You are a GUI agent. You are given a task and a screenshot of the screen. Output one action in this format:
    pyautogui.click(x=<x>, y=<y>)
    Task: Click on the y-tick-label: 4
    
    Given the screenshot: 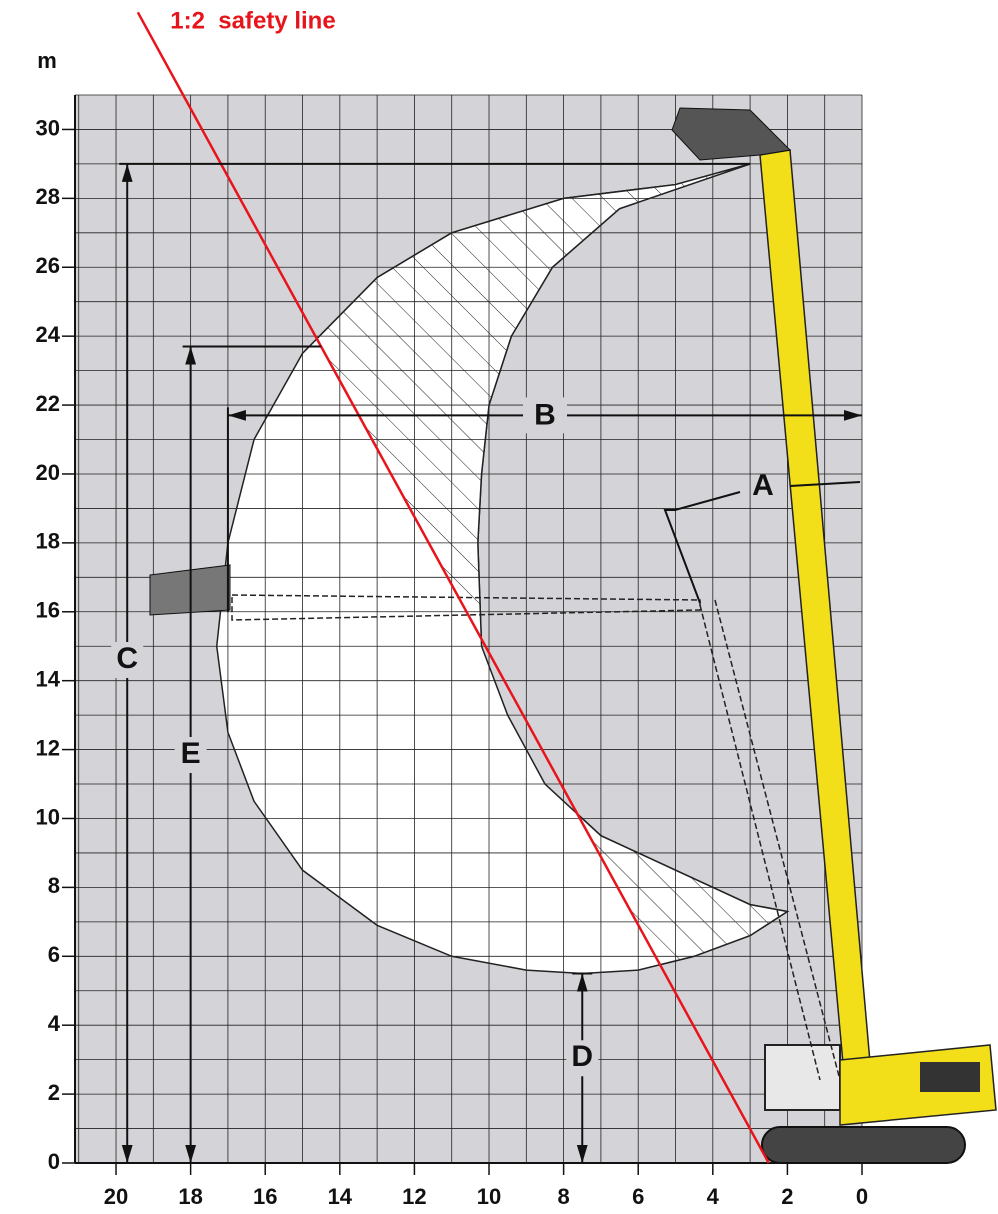 What is the action you would take?
    pyautogui.click(x=54, y=1023)
    